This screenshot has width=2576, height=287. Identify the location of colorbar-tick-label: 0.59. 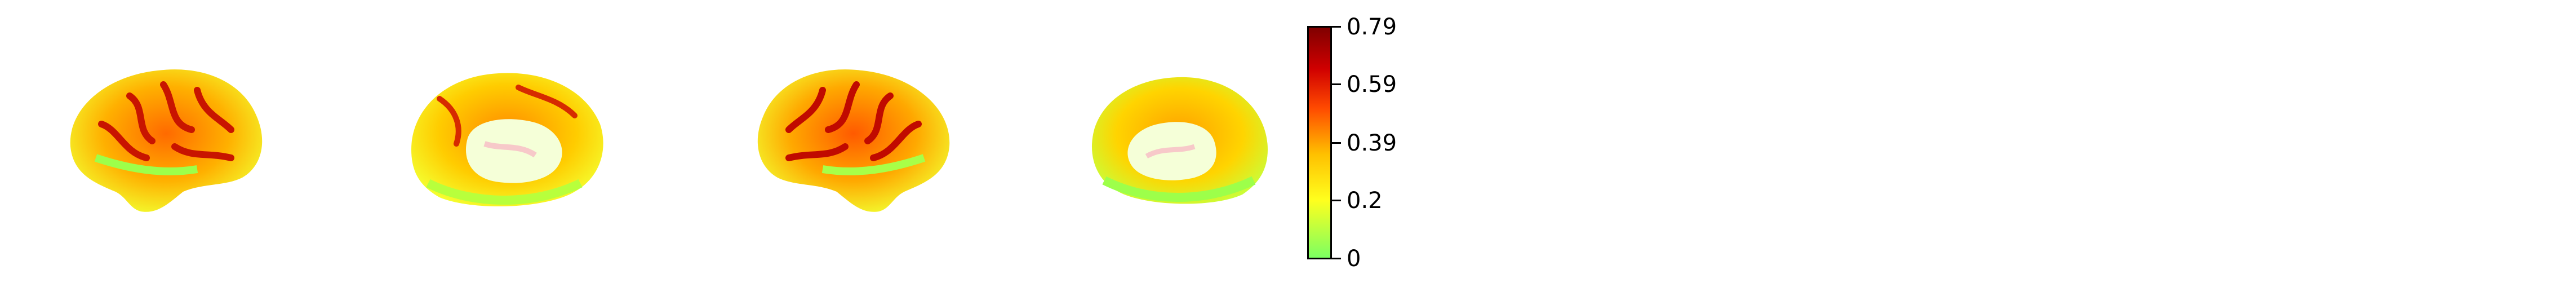
(1372, 85).